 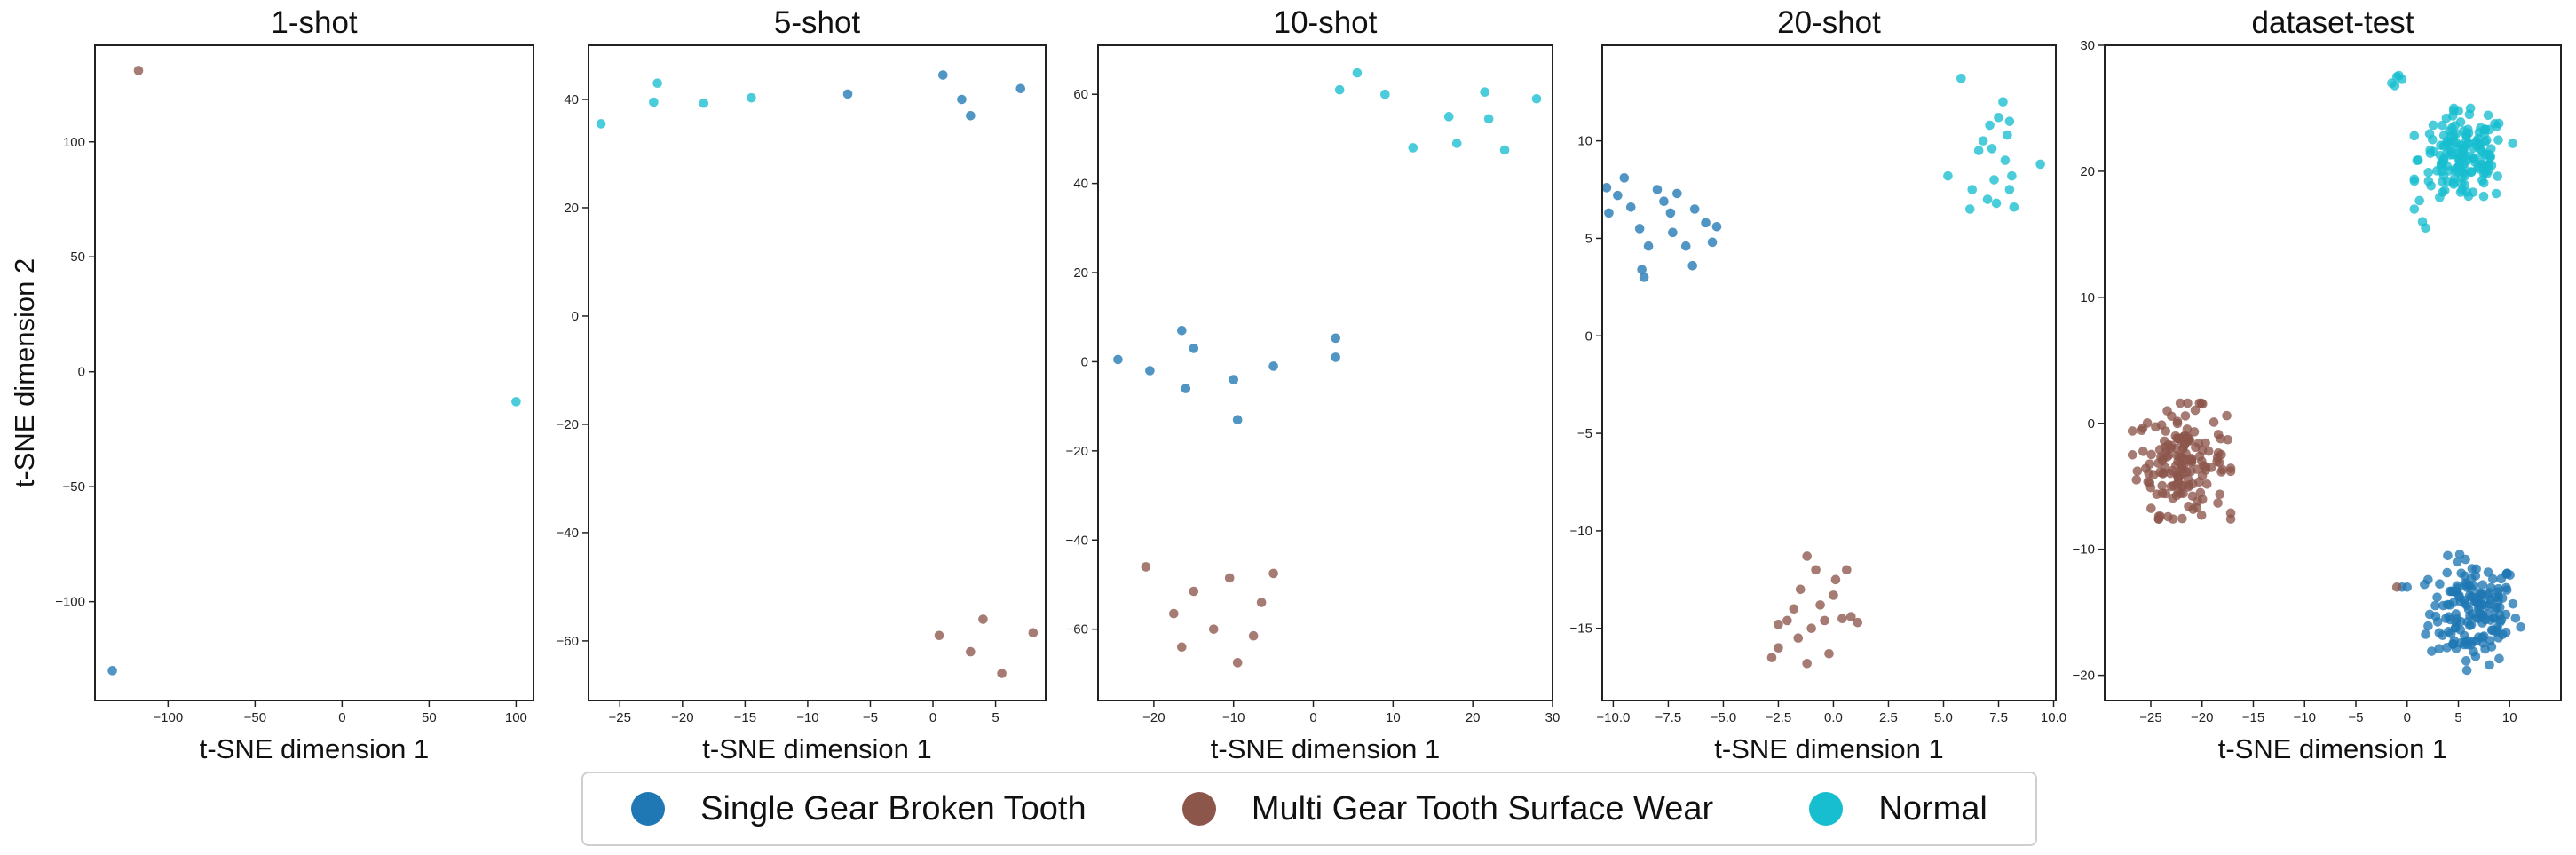 I want to click on panel-title: 1-shot, so click(x=314, y=22).